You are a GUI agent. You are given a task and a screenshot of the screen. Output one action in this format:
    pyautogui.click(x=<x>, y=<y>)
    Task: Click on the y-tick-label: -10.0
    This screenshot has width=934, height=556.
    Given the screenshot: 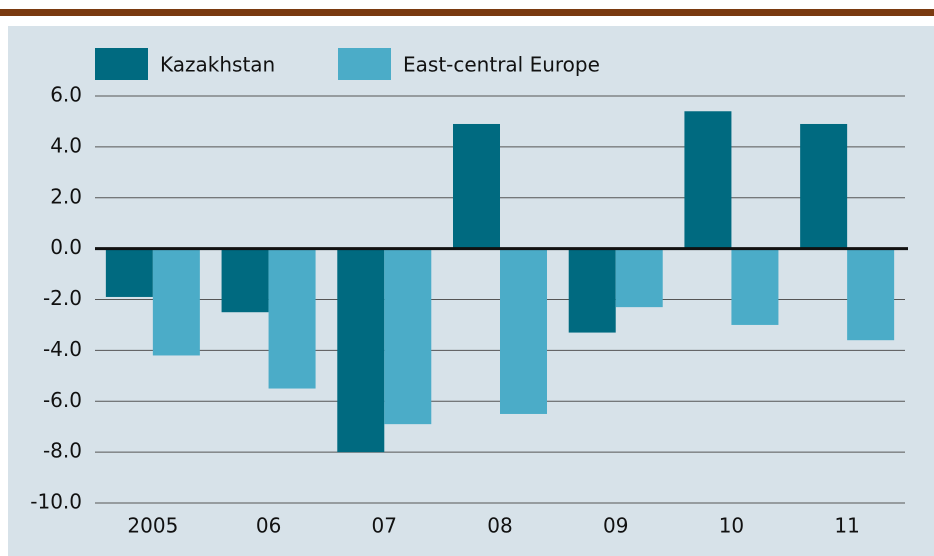 What is the action you would take?
    pyautogui.click(x=56, y=502)
    